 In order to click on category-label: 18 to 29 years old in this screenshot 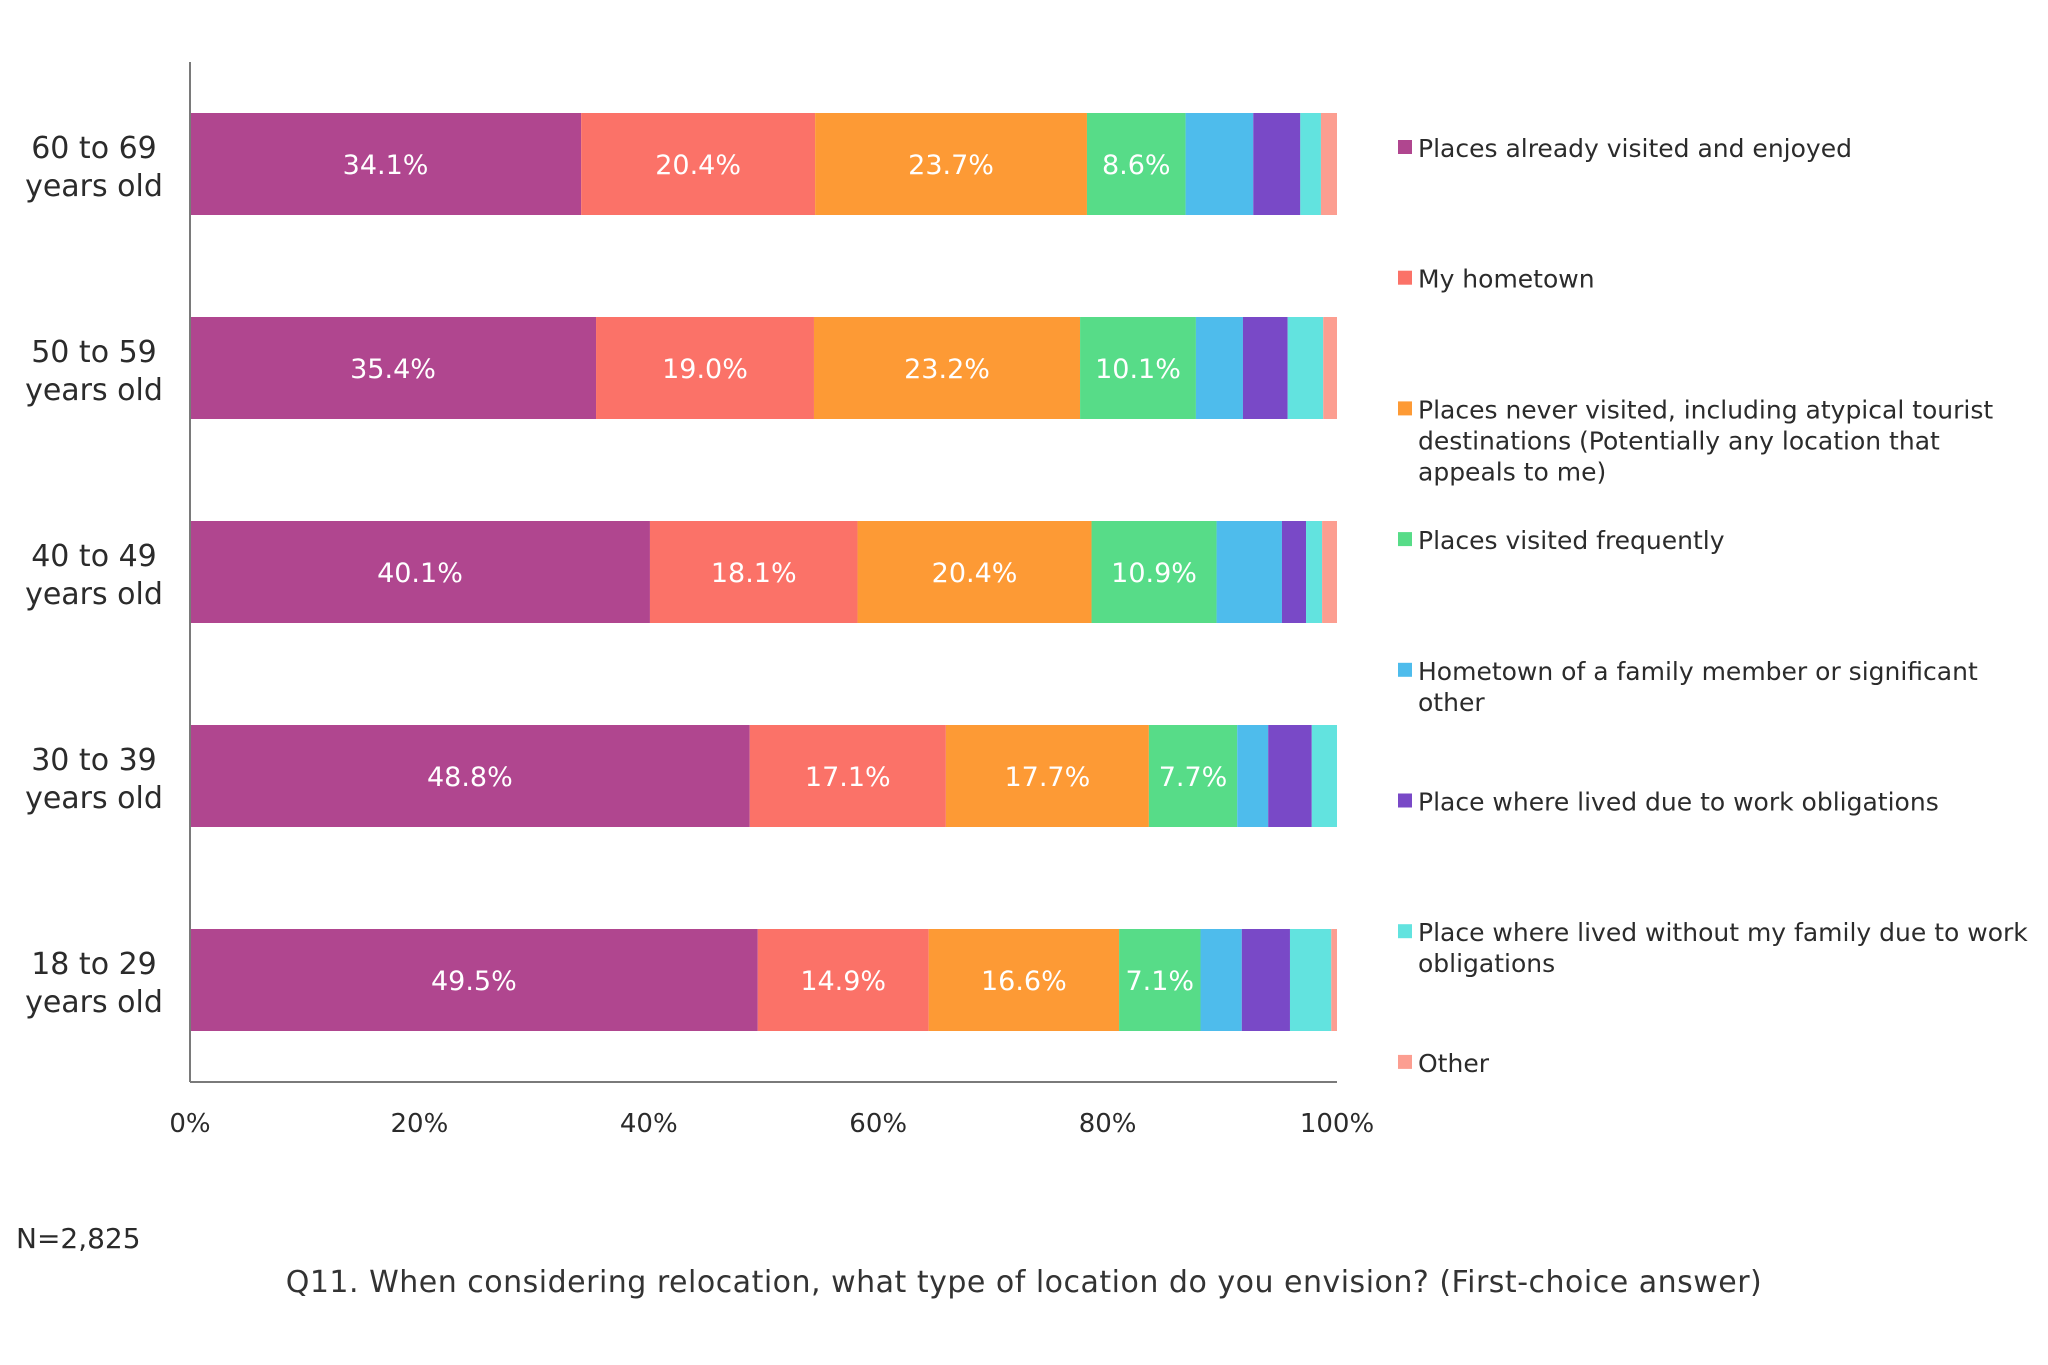, I will do `click(94, 983)`.